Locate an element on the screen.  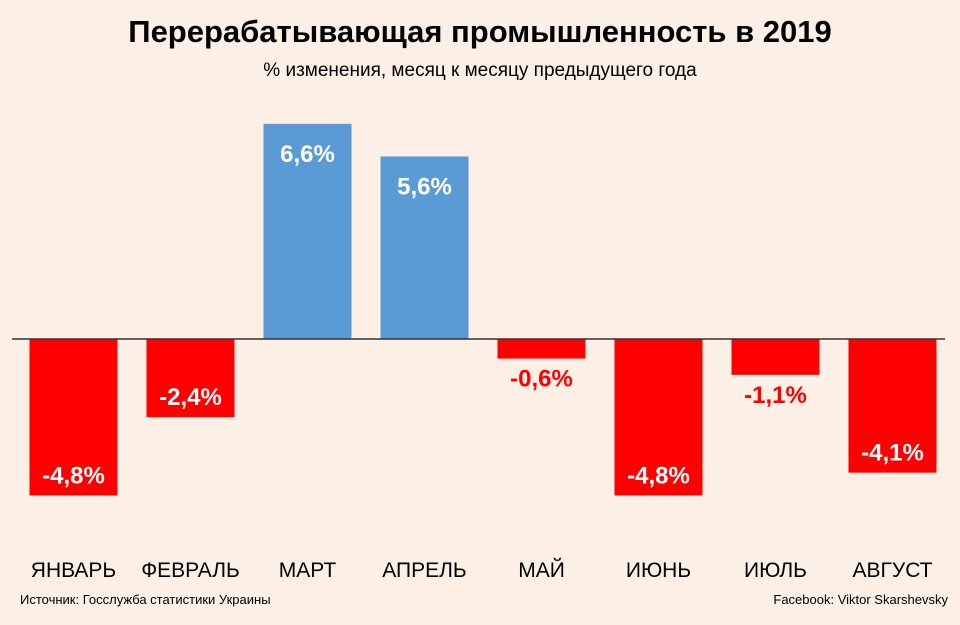
data-label-2: -2,4% is located at coordinates (190, 397).